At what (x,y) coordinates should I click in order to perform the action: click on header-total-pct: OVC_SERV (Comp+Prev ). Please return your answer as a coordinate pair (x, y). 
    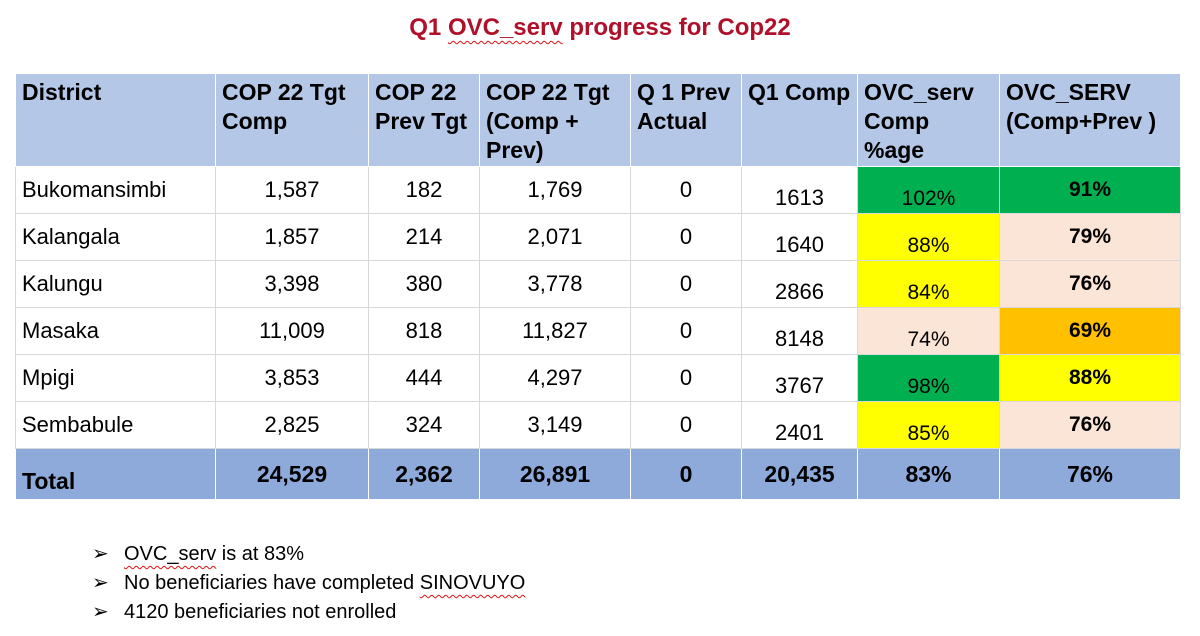
    Looking at the image, I should click on (1090, 120).